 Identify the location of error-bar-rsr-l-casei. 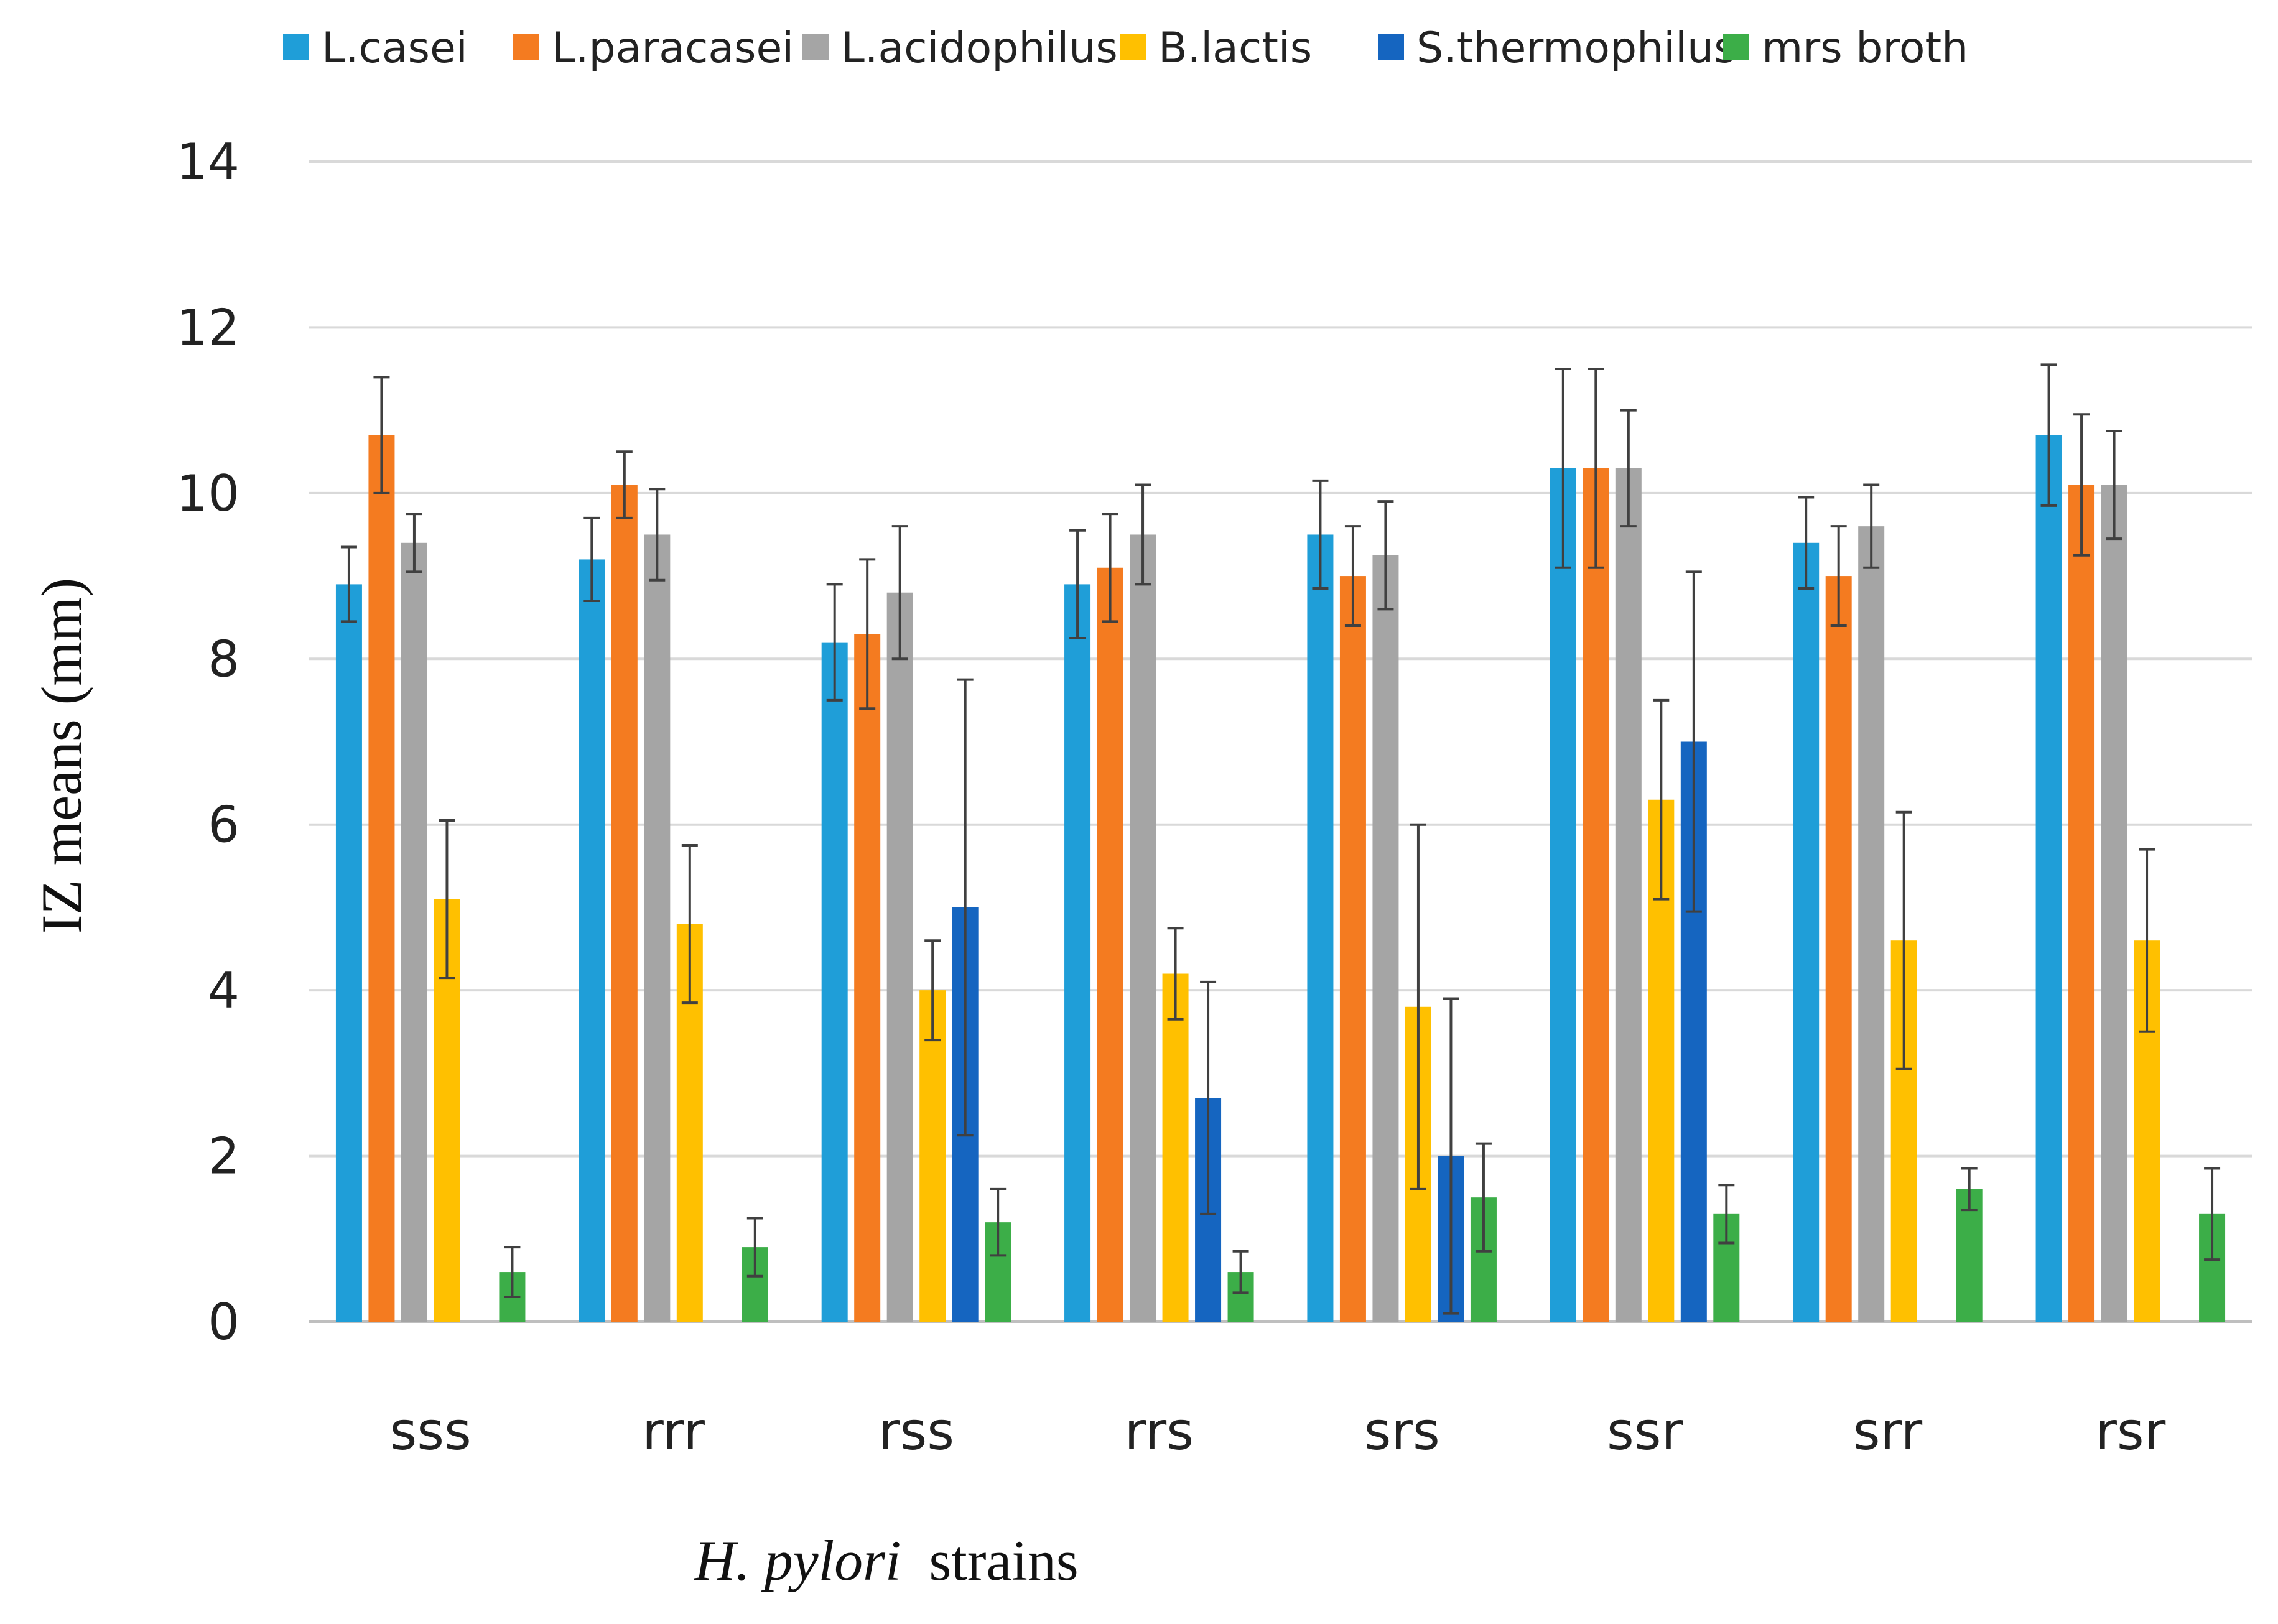
(2048, 435).